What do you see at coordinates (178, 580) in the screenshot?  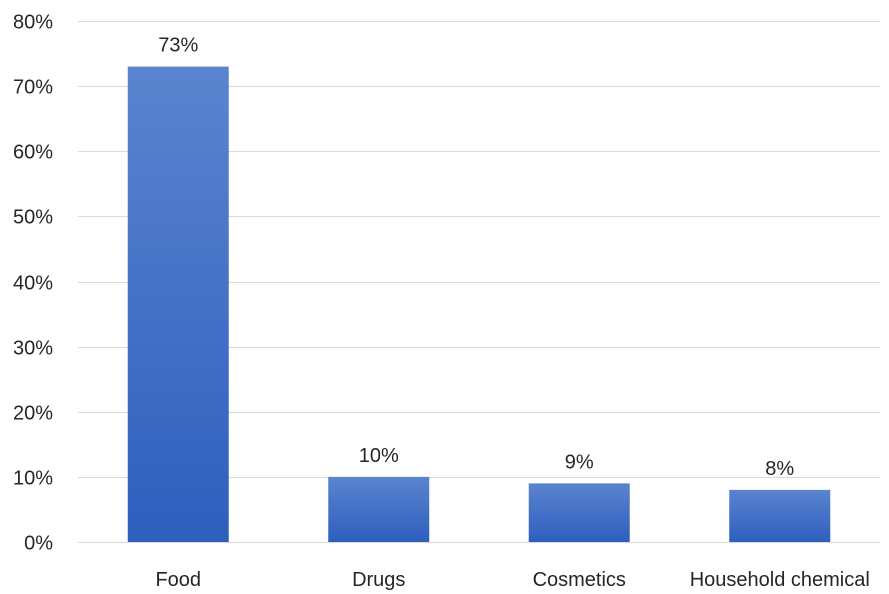 I see `category-label: Food` at bounding box center [178, 580].